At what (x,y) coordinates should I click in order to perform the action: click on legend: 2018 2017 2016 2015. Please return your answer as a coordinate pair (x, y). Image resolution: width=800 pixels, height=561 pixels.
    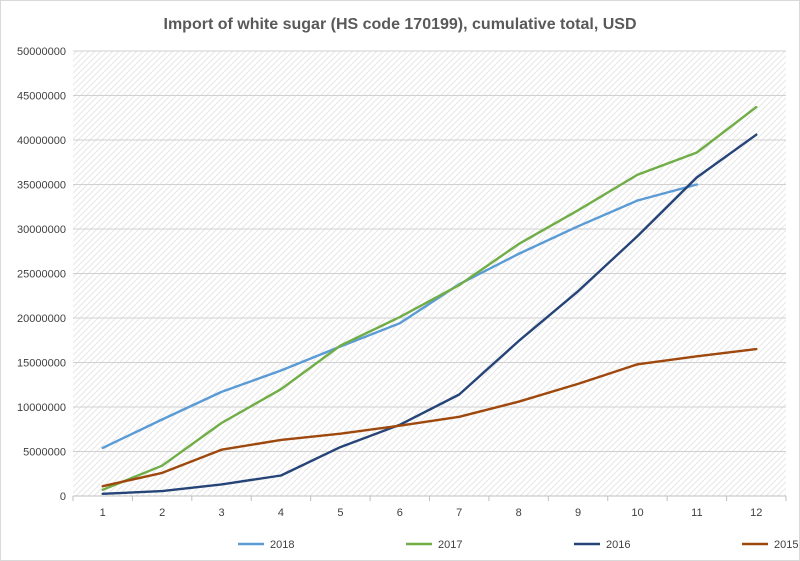
    Looking at the image, I should click on (518, 545).